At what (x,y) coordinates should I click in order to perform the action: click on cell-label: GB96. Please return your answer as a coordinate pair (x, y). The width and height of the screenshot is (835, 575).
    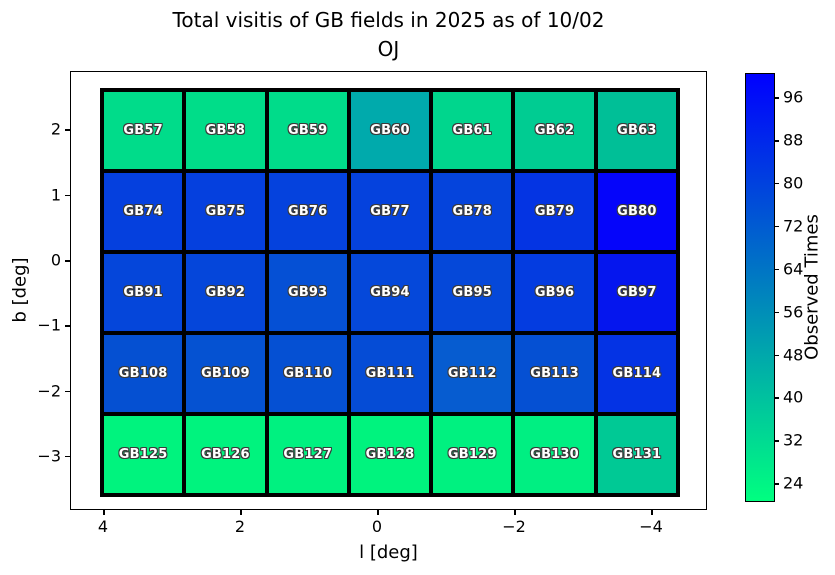
    Looking at the image, I should click on (554, 292).